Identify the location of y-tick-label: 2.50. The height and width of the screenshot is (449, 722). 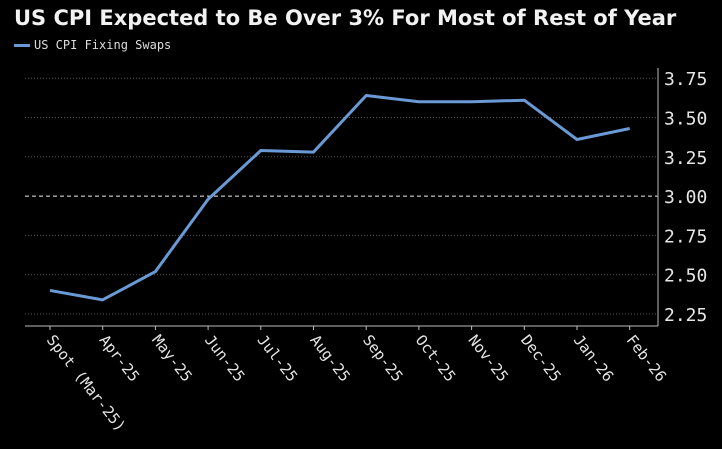
(685, 276).